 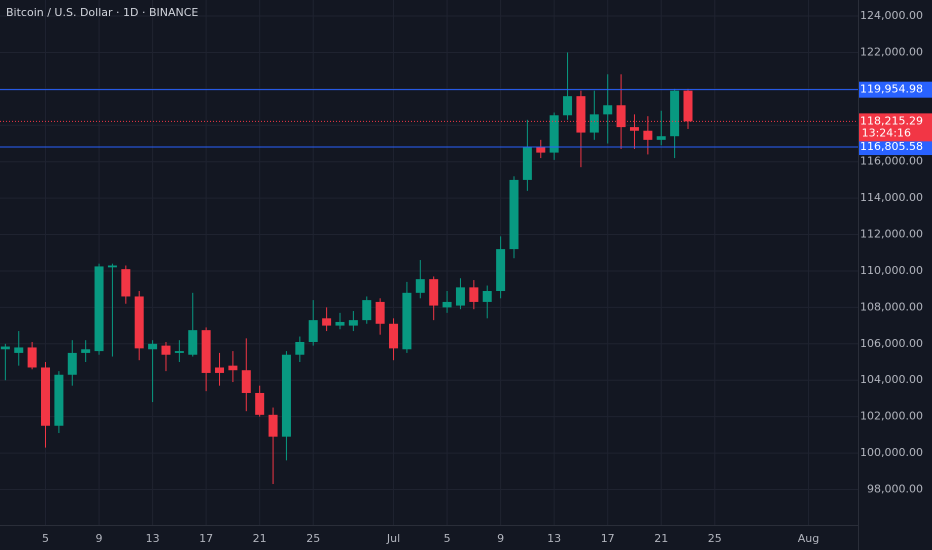 What do you see at coordinates (393, 538) in the screenshot?
I see `x-tick-label: Jul` at bounding box center [393, 538].